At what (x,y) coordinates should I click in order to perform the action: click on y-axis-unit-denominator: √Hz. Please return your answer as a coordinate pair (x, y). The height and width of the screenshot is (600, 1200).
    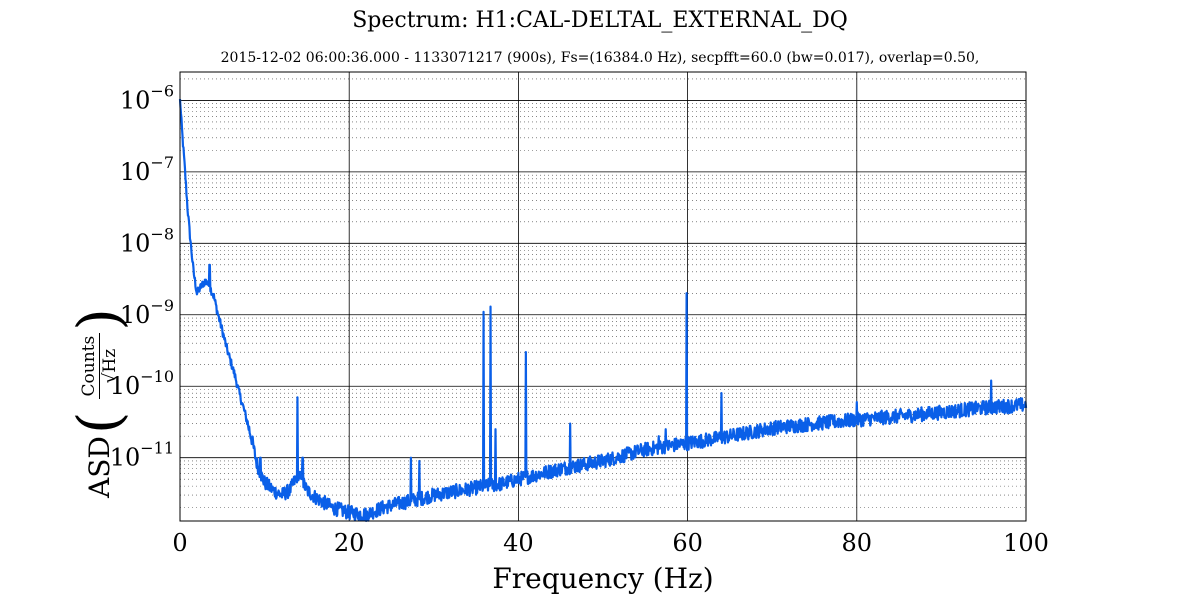
    Looking at the image, I should click on (109, 366).